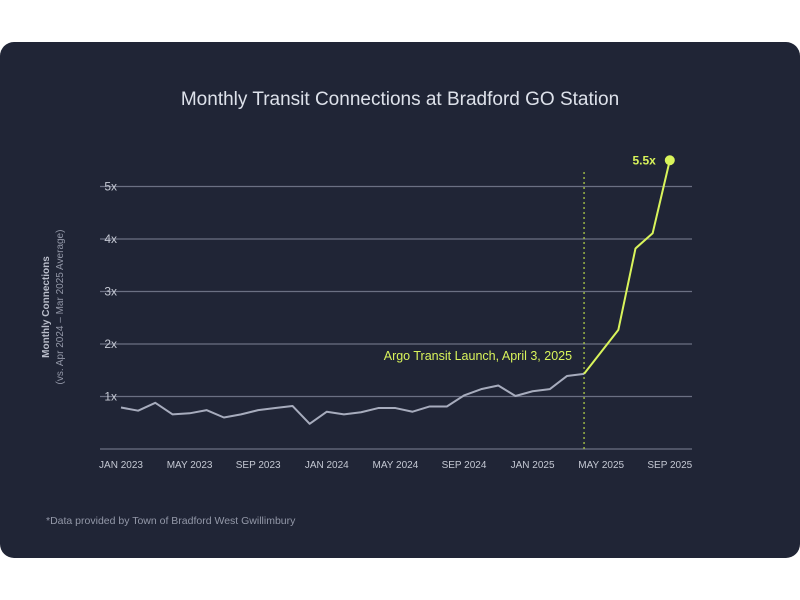 The height and width of the screenshot is (600, 800). What do you see at coordinates (669, 160) in the screenshot?
I see `end-point-marker` at bounding box center [669, 160].